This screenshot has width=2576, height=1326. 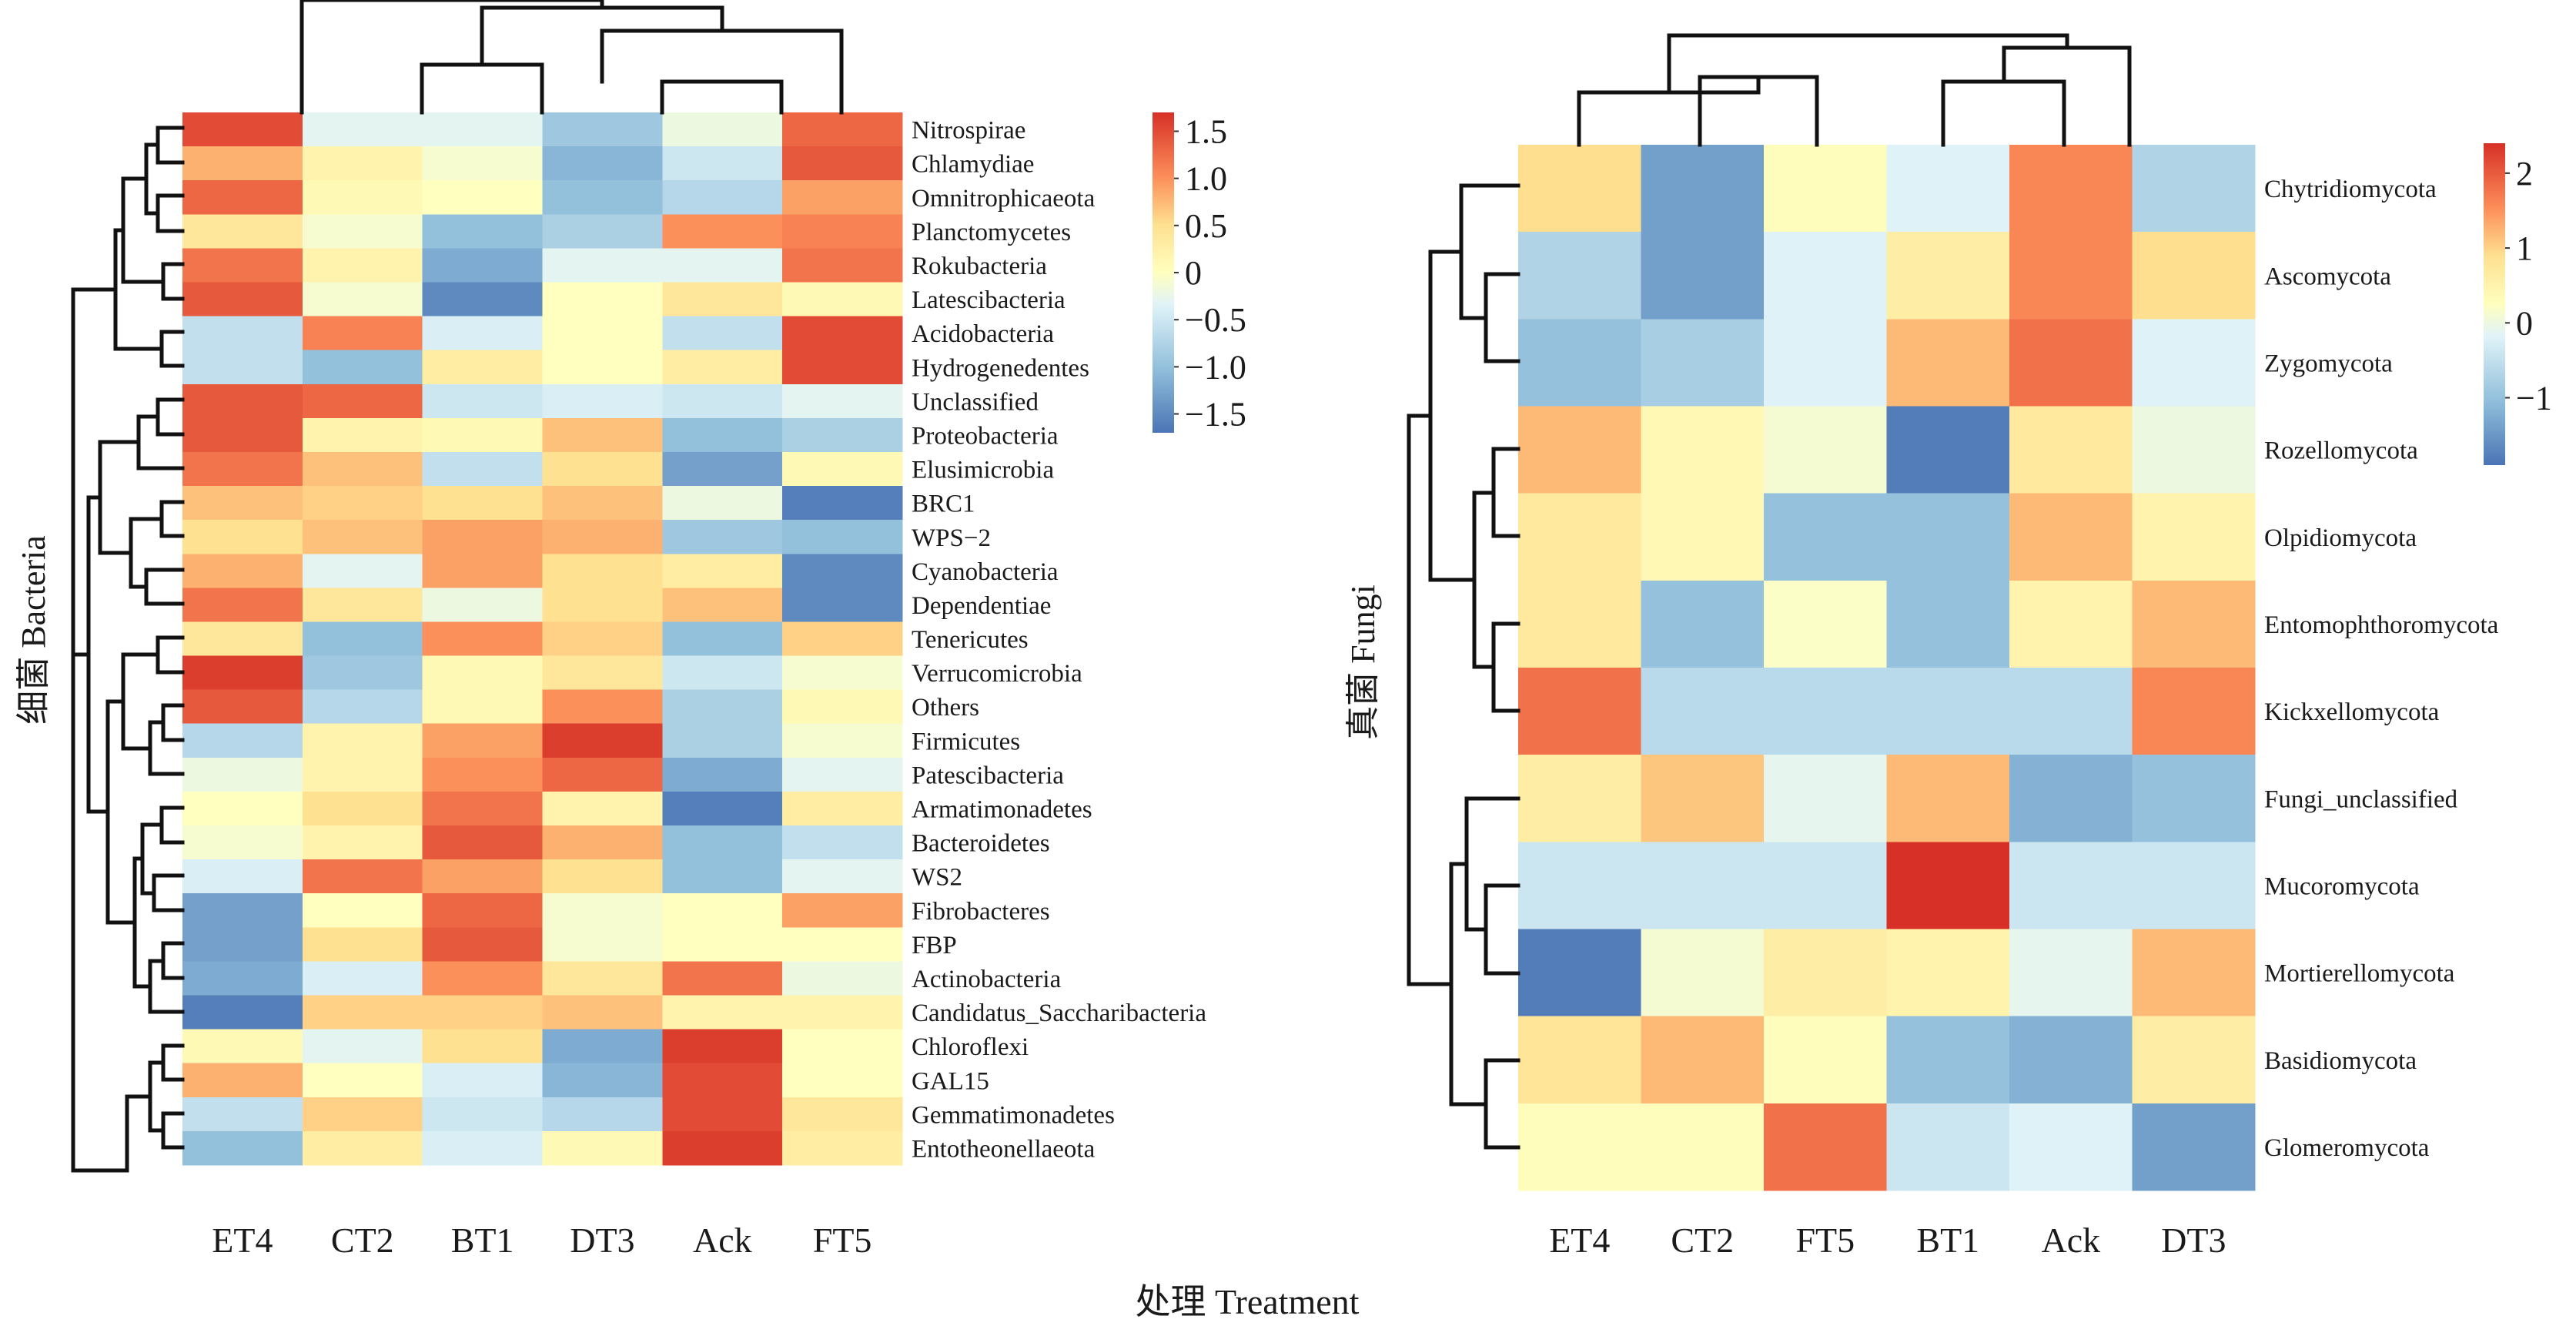 What do you see at coordinates (363, 1240) in the screenshot?
I see `bacteria-column-label-ct2: CT2` at bounding box center [363, 1240].